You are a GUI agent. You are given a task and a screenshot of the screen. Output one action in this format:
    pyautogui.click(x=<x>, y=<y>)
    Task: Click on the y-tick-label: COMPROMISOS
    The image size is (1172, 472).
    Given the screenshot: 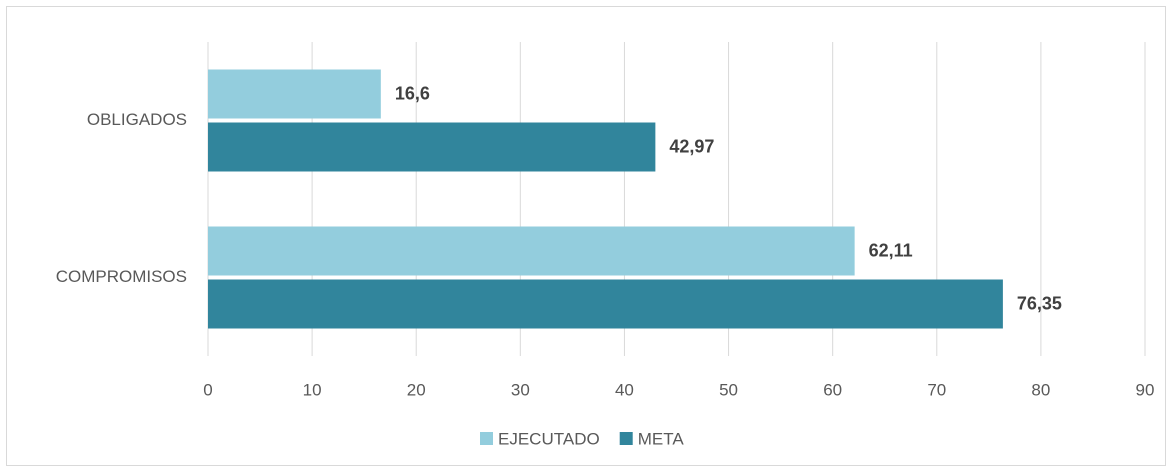 What is the action you would take?
    pyautogui.click(x=121, y=276)
    